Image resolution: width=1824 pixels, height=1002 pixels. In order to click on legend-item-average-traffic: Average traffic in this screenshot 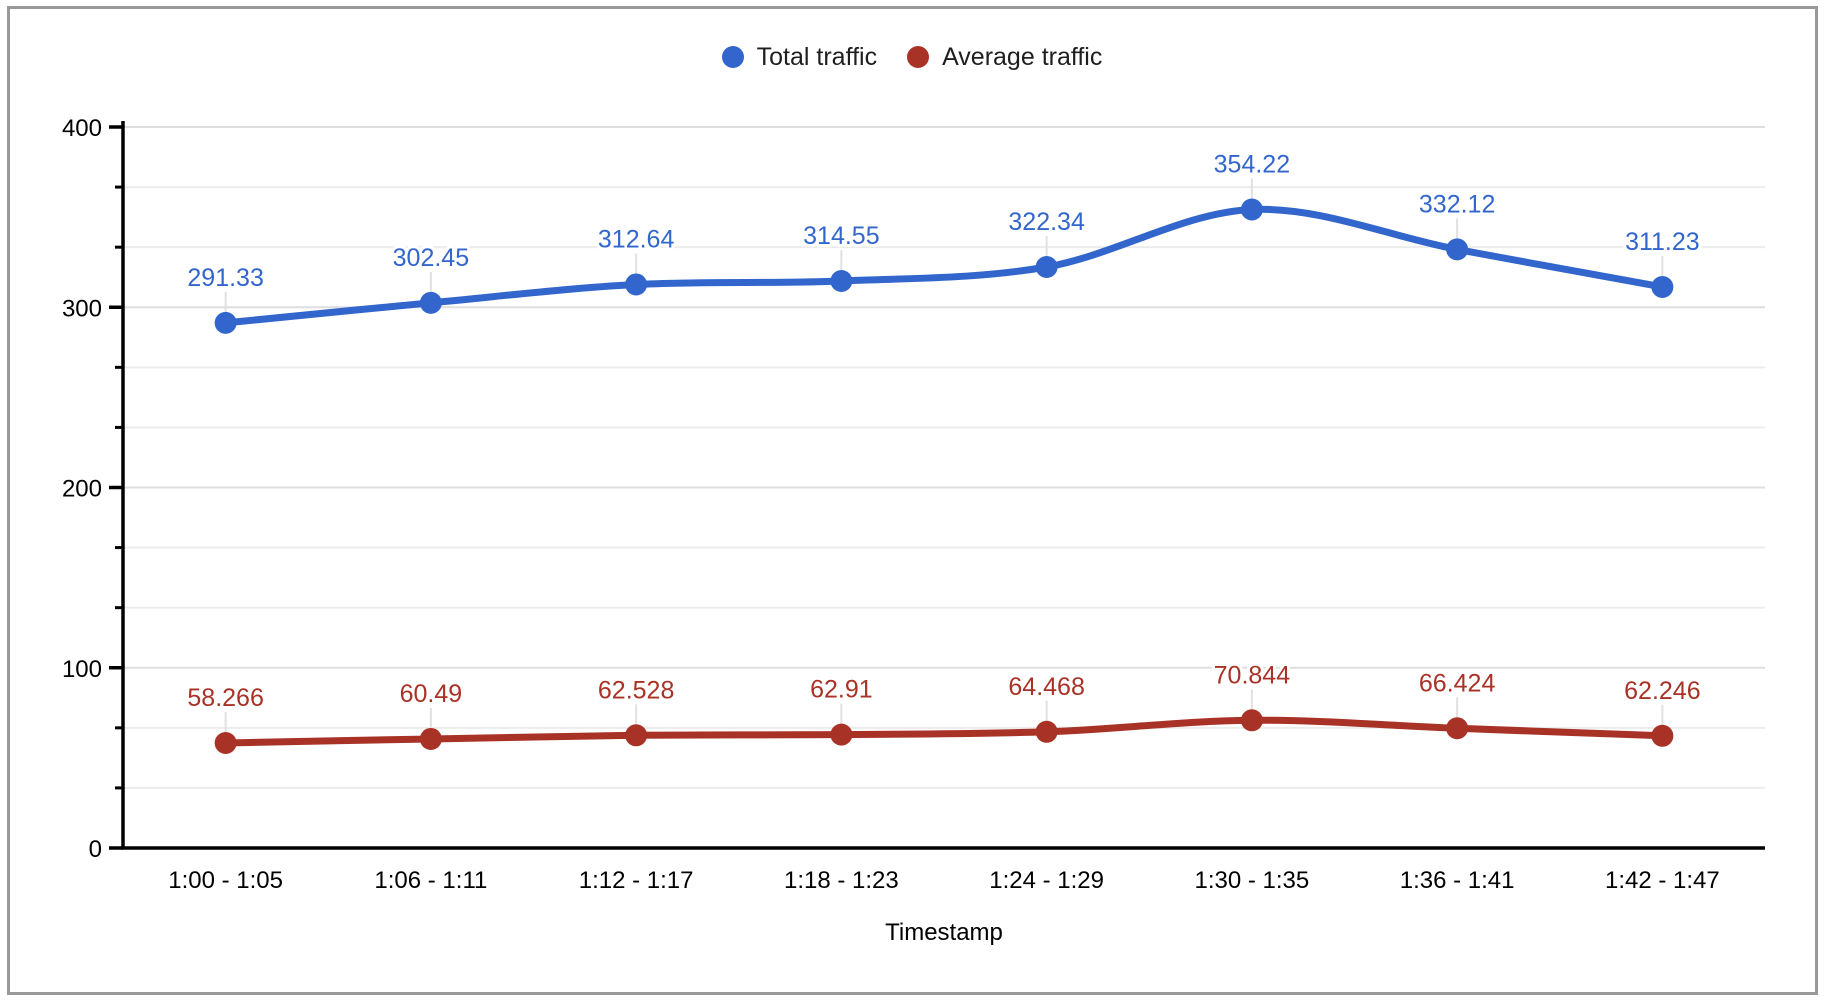, I will do `click(1004, 57)`.